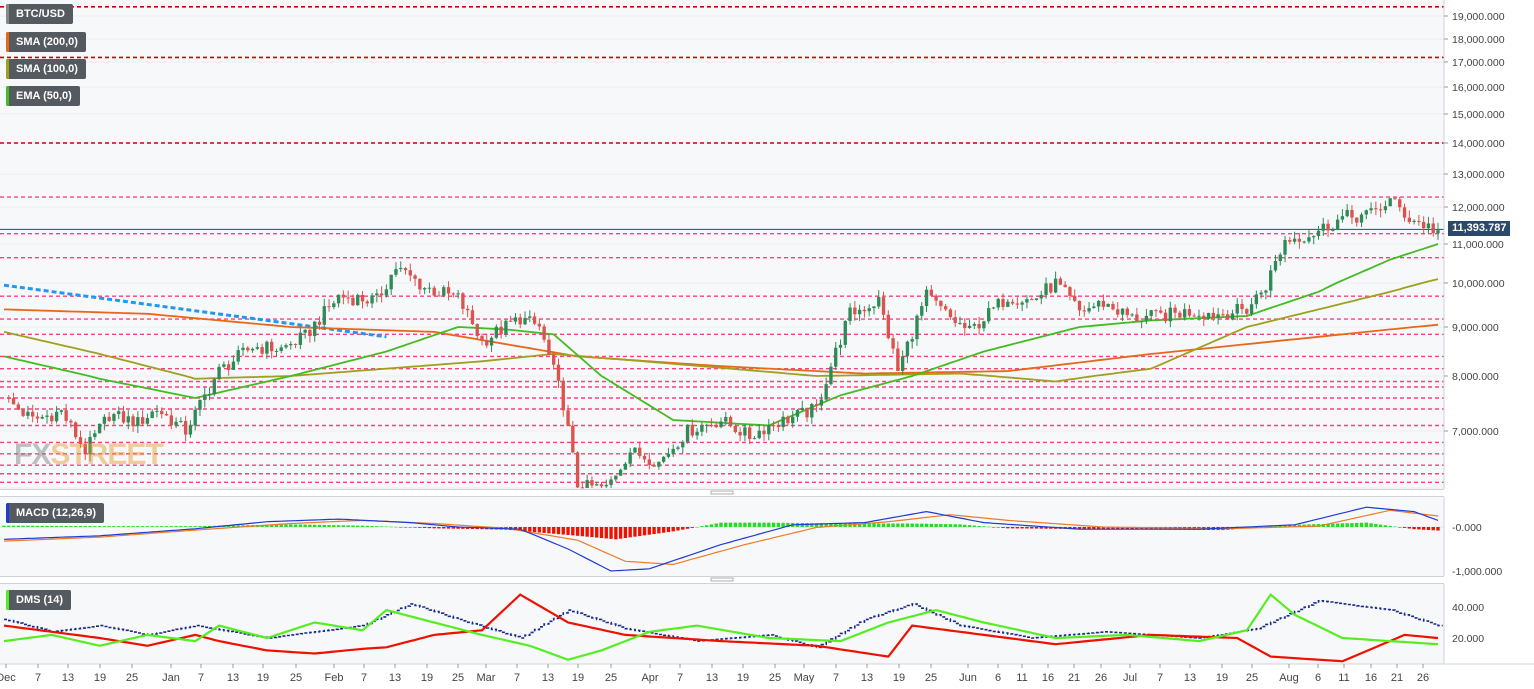 Image resolution: width=1534 pixels, height=689 pixels. I want to click on y-tick-label: 8,000.000, so click(1475, 377).